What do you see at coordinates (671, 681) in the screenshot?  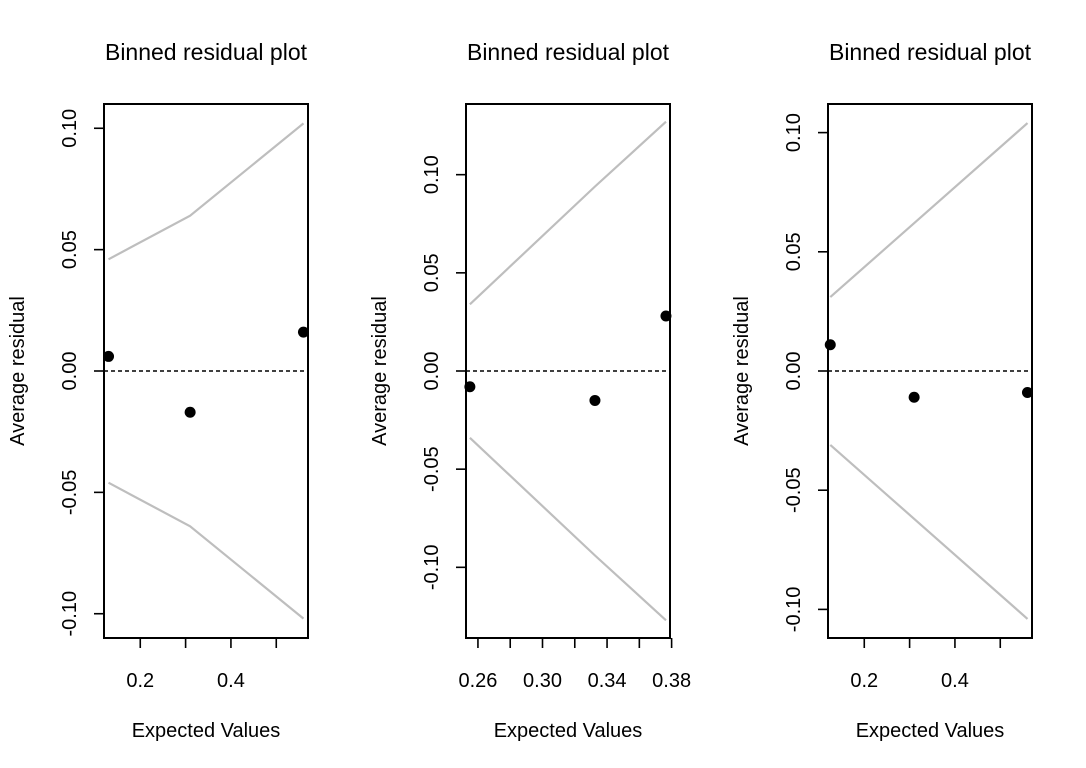 I see `x-tick-label: 0.38` at bounding box center [671, 681].